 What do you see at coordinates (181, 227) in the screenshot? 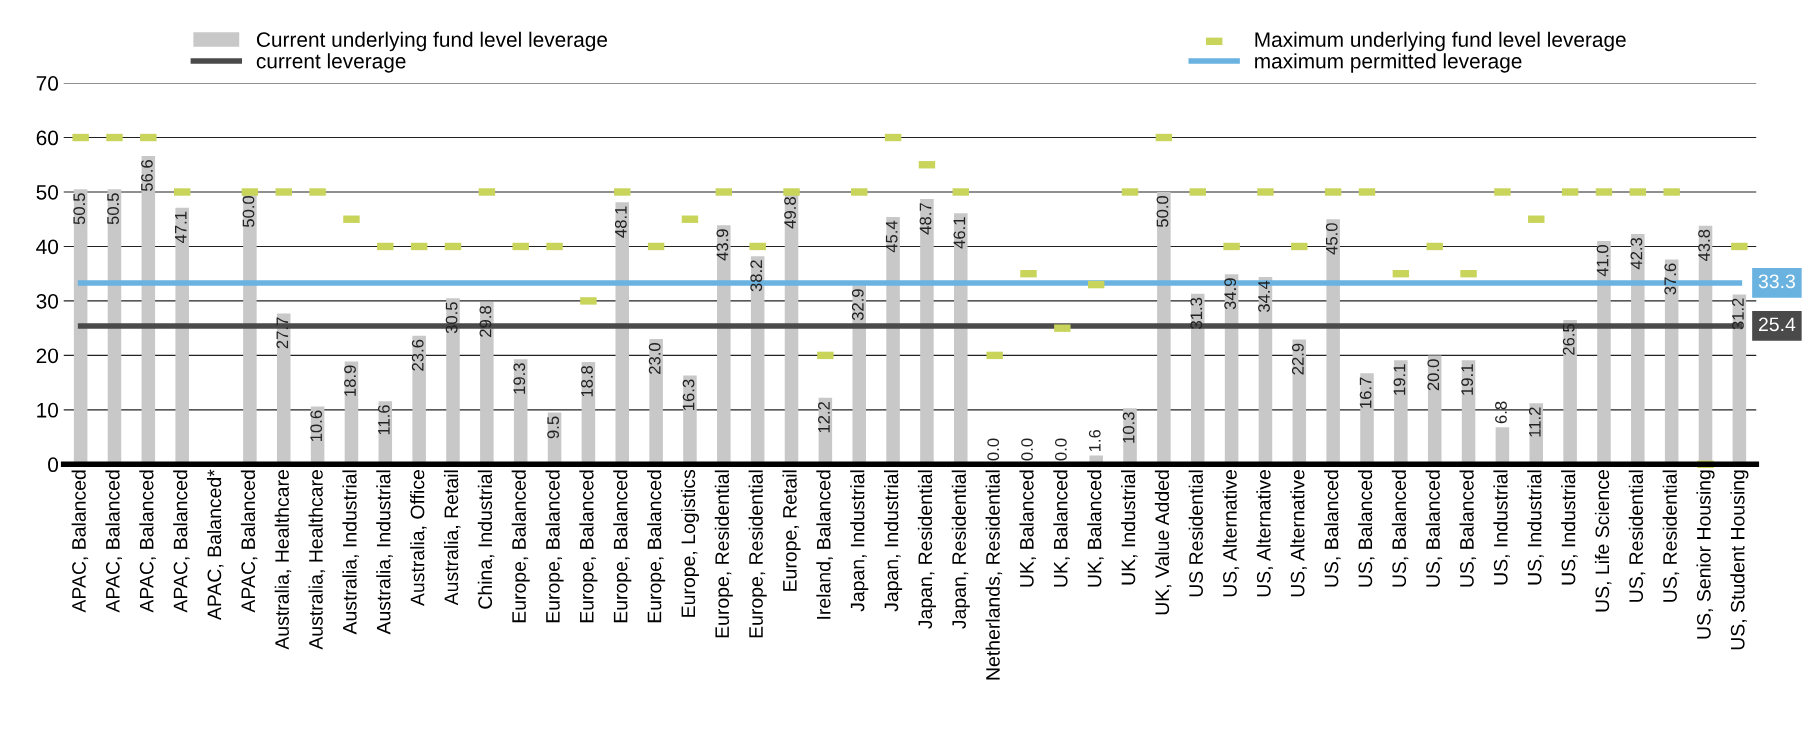
I see `data-label: 47.1` at bounding box center [181, 227].